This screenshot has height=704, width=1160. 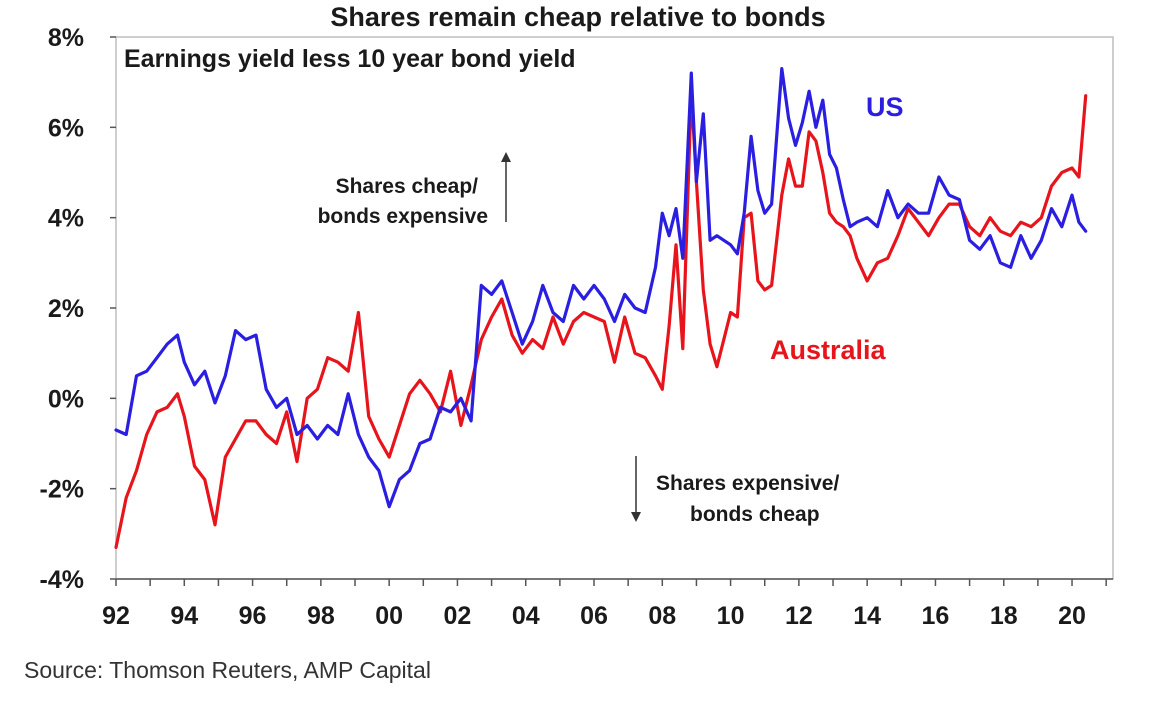 I want to click on x-axis: 92 94 96 98 00 02 04 06 08 10 12 14 16 18 20, so click(x=607, y=604).